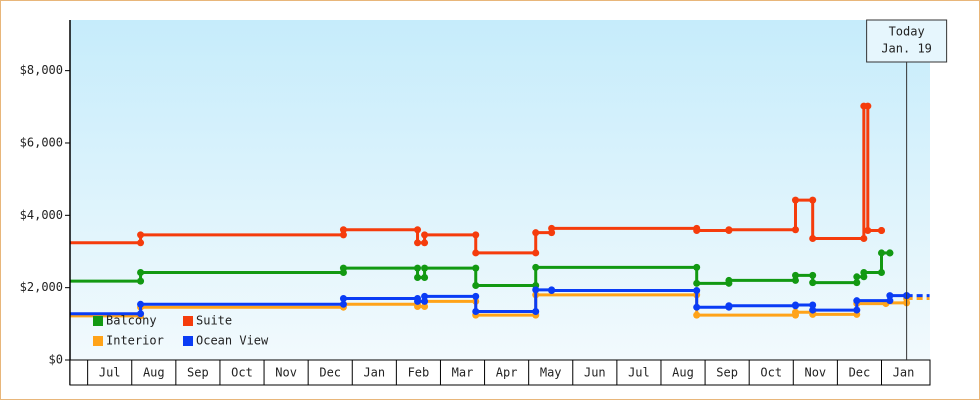  I want to click on today-box, so click(907, 41).